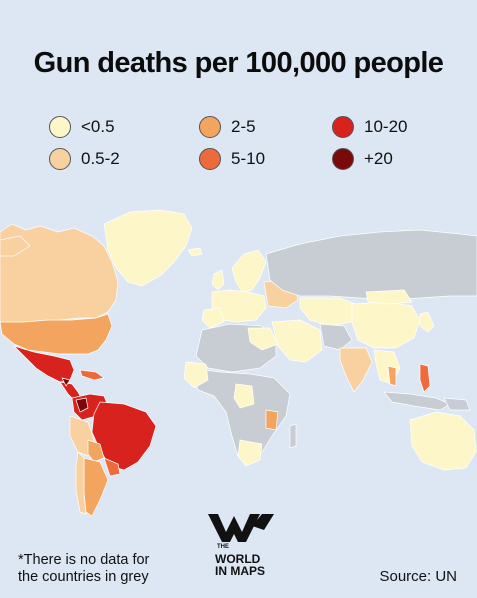 Image resolution: width=477 pixels, height=598 pixels. Describe the element at coordinates (96, 451) in the screenshot. I see `region-bolivia` at that location.